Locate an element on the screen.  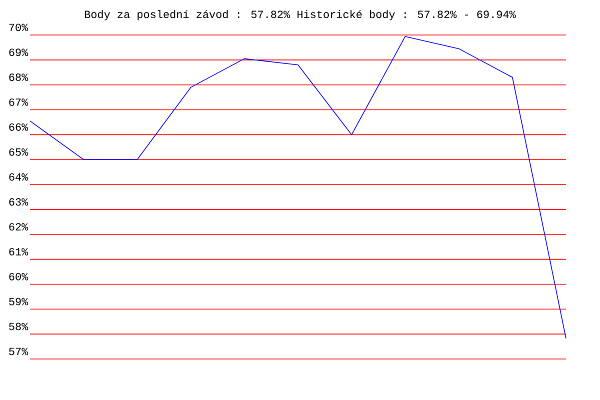
y-tick-label: 59% is located at coordinates (18, 302).